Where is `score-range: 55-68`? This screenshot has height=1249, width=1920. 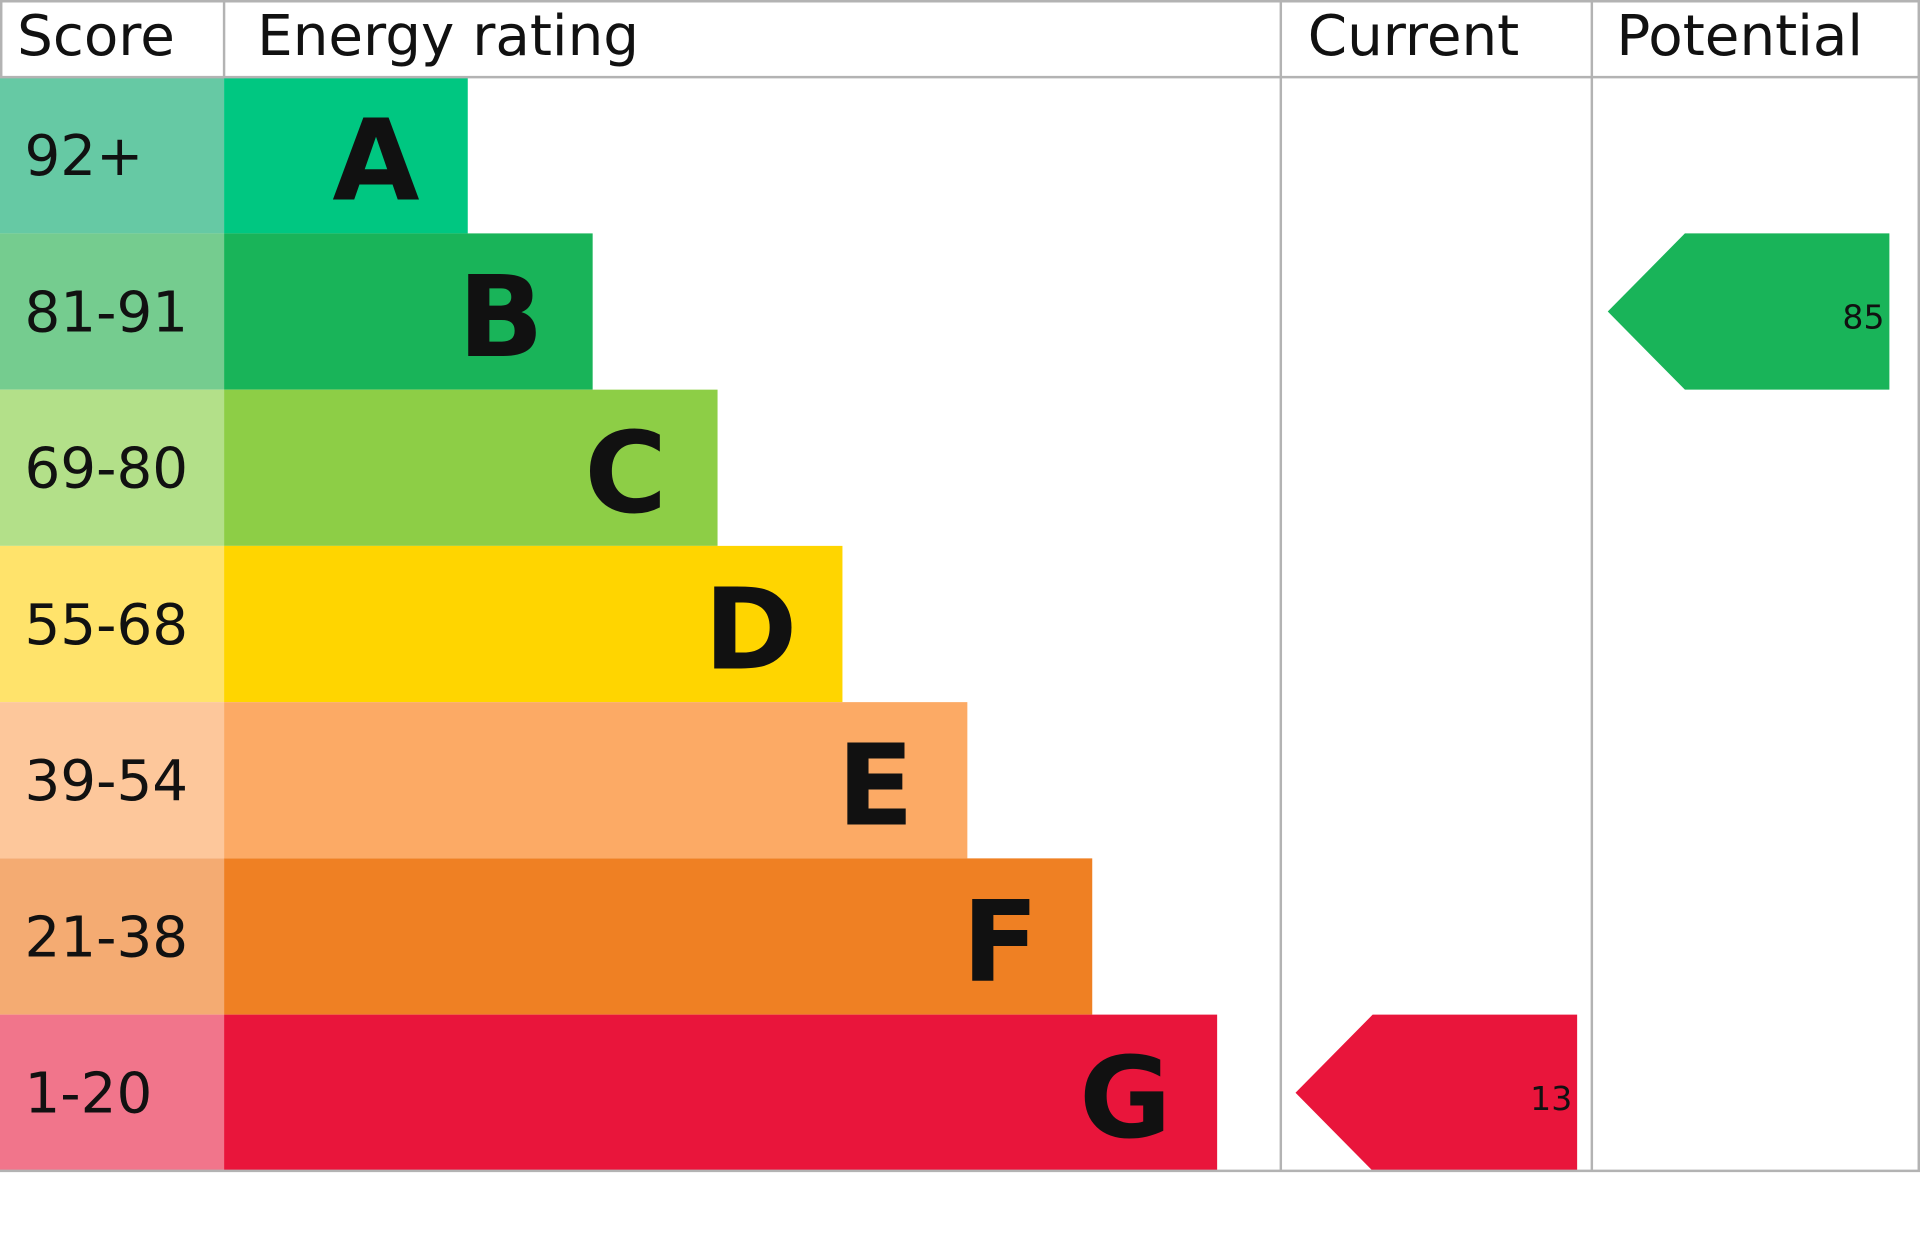
score-range: 55-68 is located at coordinates (106, 625).